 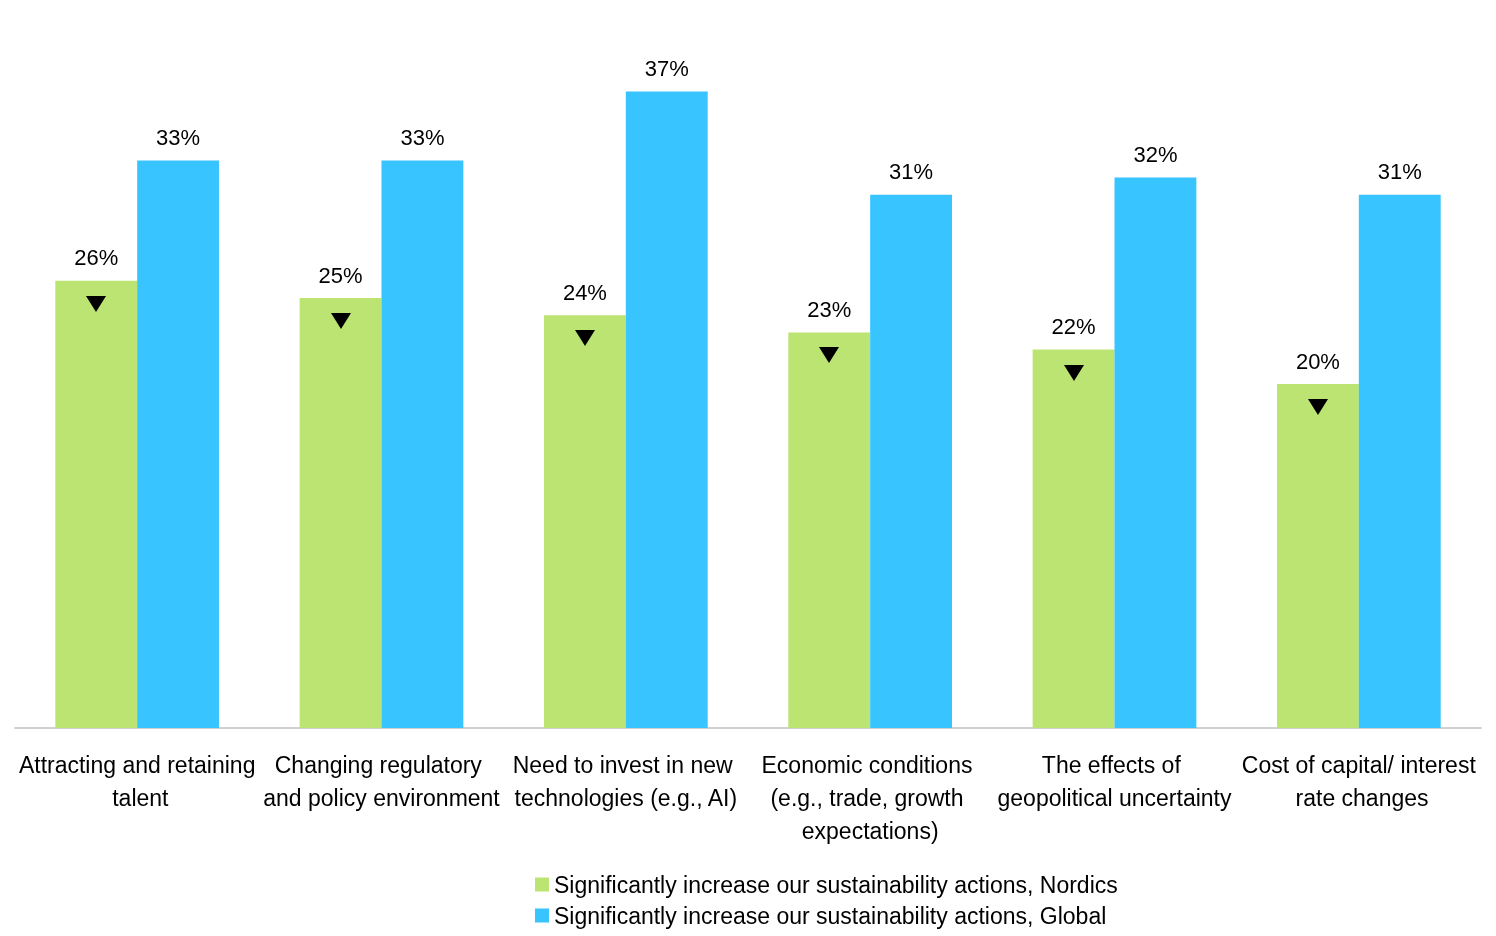 I want to click on x-tick-label: Changing regulatory and policy environment, so click(x=382, y=781).